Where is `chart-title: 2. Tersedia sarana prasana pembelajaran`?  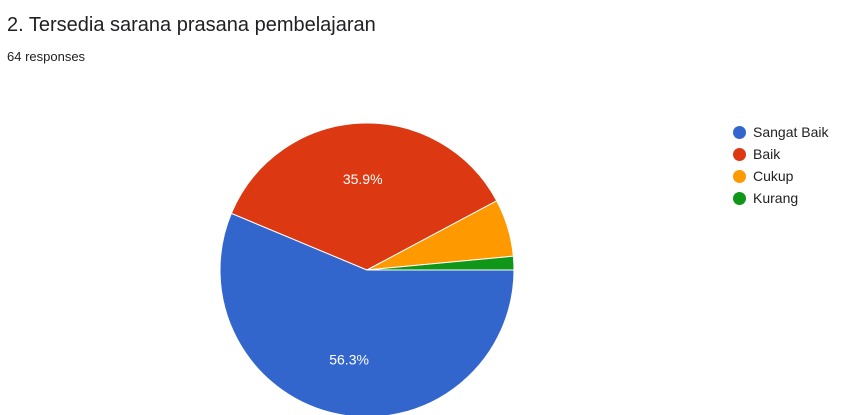 chart-title: 2. Tersedia sarana prasana pembelajaran is located at coordinates (191, 25).